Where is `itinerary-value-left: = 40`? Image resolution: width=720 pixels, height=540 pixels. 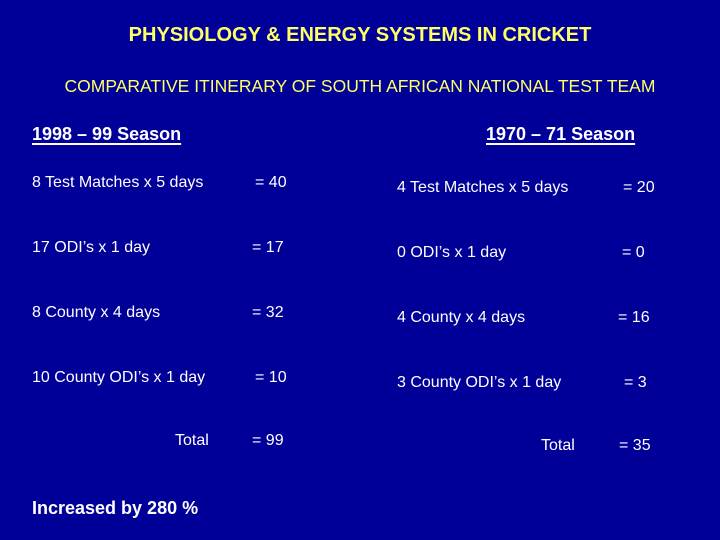 itinerary-value-left: = 40 is located at coordinates (271, 182).